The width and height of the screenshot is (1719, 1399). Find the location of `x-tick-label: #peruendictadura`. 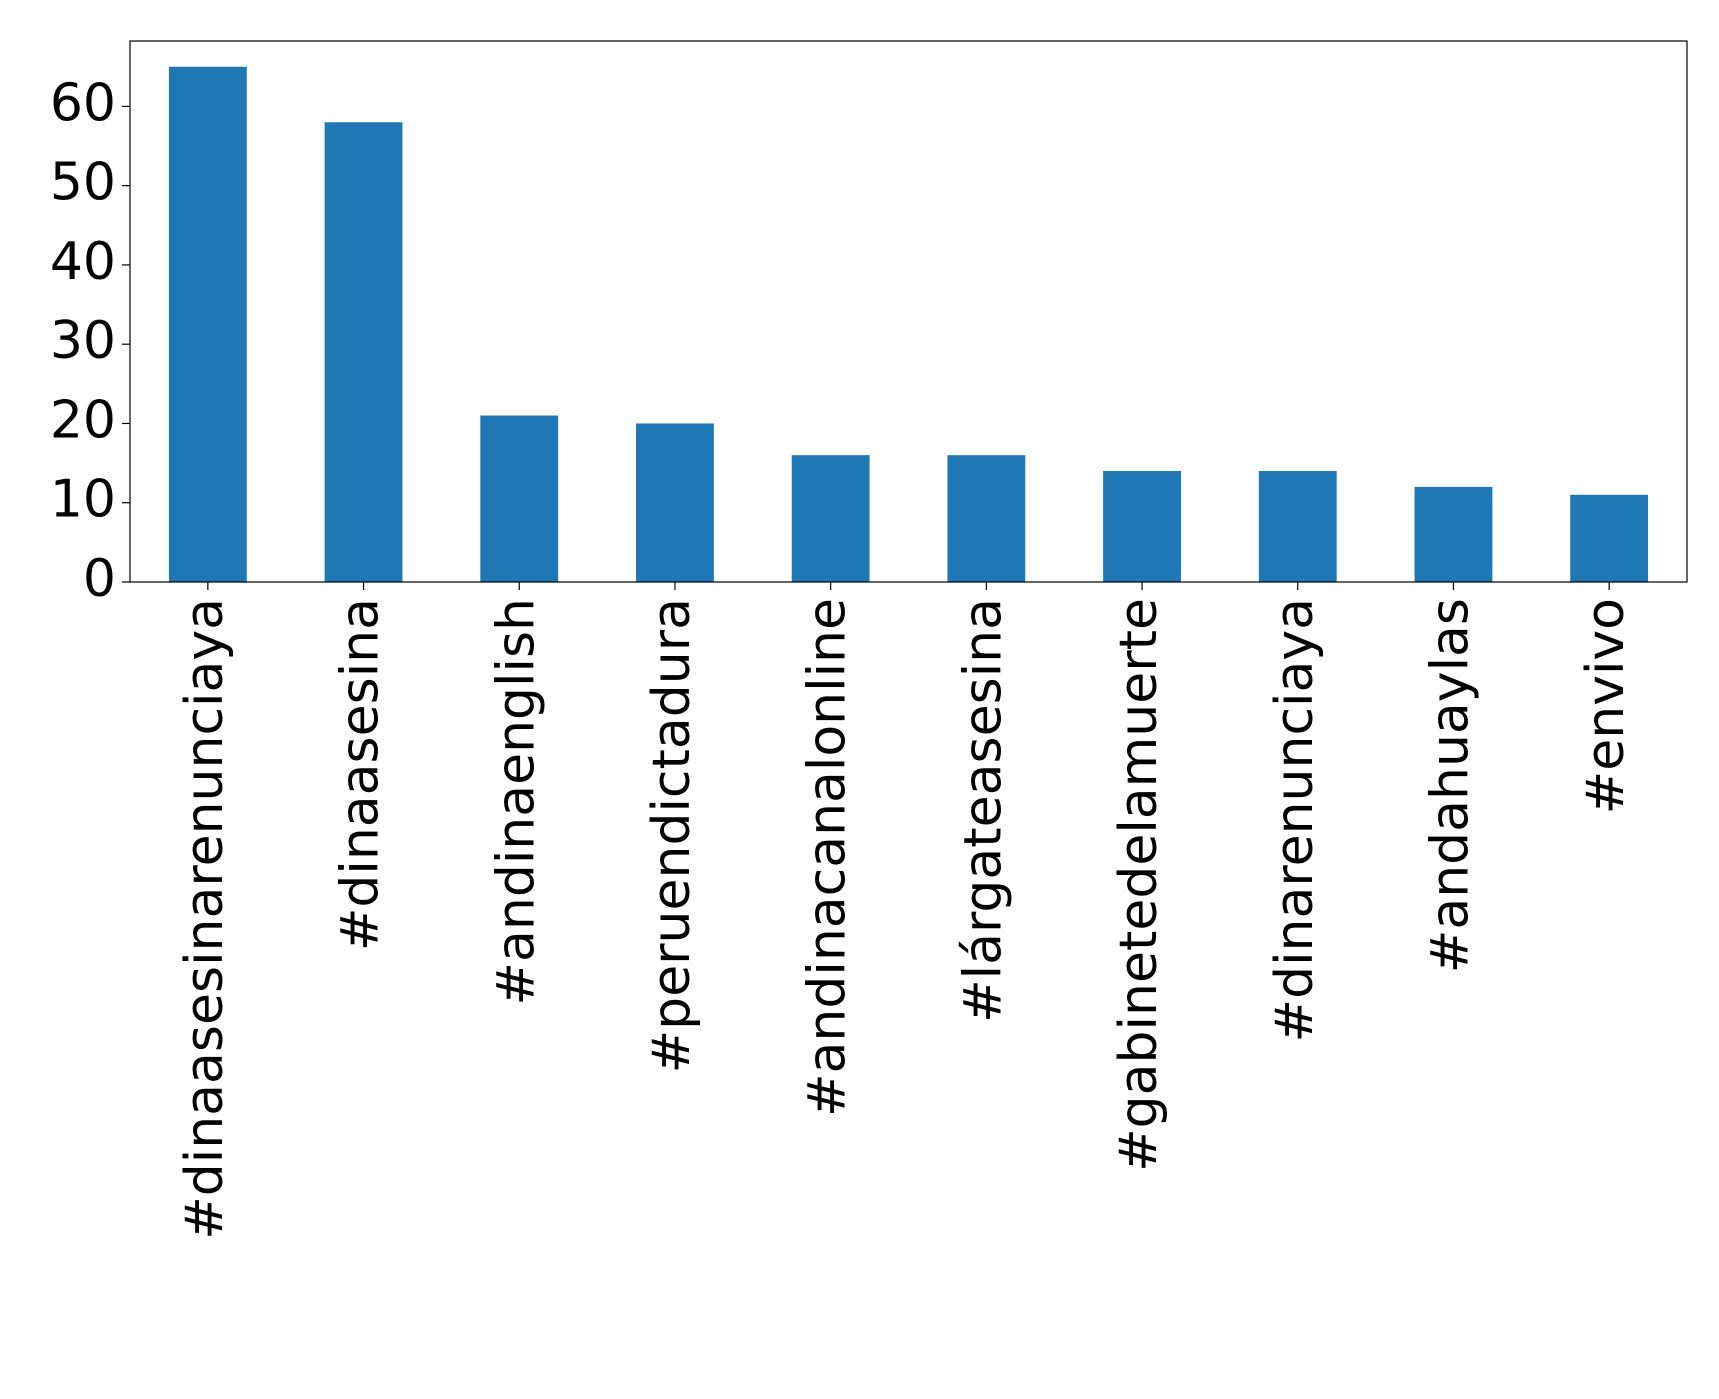

x-tick-label: #peruendictadura is located at coordinates (672, 835).